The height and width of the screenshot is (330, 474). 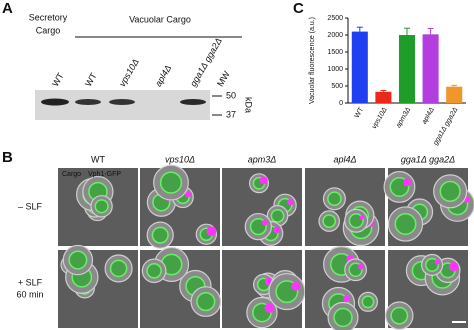 I want to click on y-axis-label: Vacuolar fluorescence (a.u.), so click(x=312, y=60).